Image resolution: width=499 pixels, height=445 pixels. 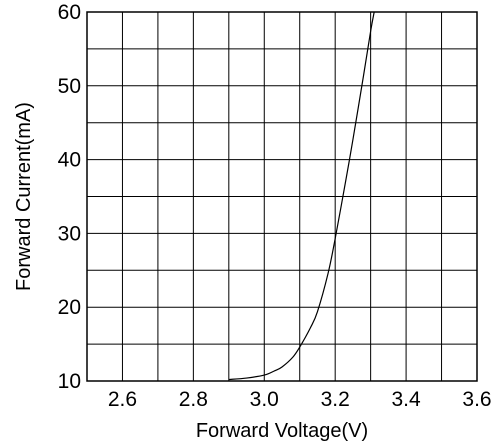 What do you see at coordinates (476, 399) in the screenshot?
I see `x-tick-label: 3.6` at bounding box center [476, 399].